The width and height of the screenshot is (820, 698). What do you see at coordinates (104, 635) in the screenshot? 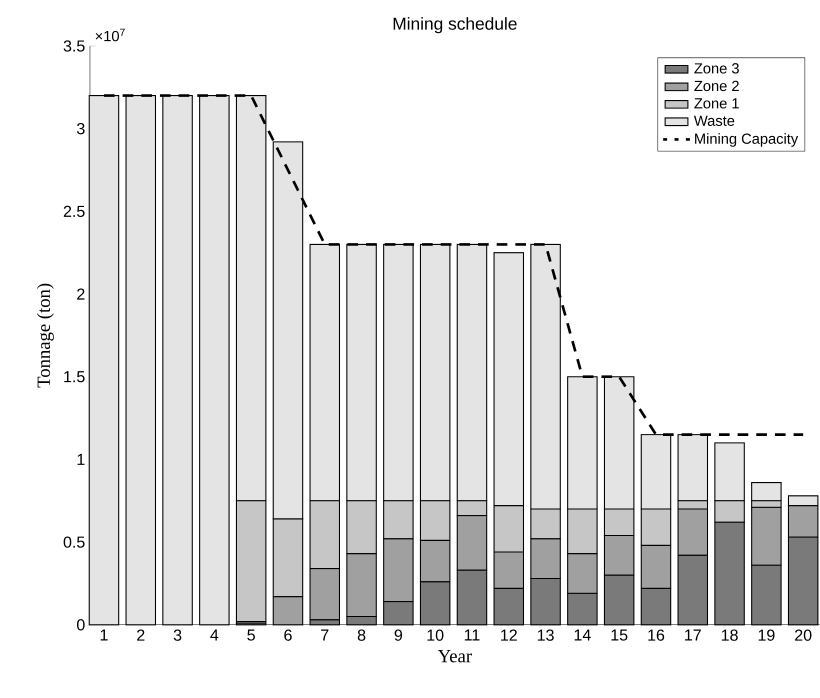
I see `x-tick-label: 1` at bounding box center [104, 635].